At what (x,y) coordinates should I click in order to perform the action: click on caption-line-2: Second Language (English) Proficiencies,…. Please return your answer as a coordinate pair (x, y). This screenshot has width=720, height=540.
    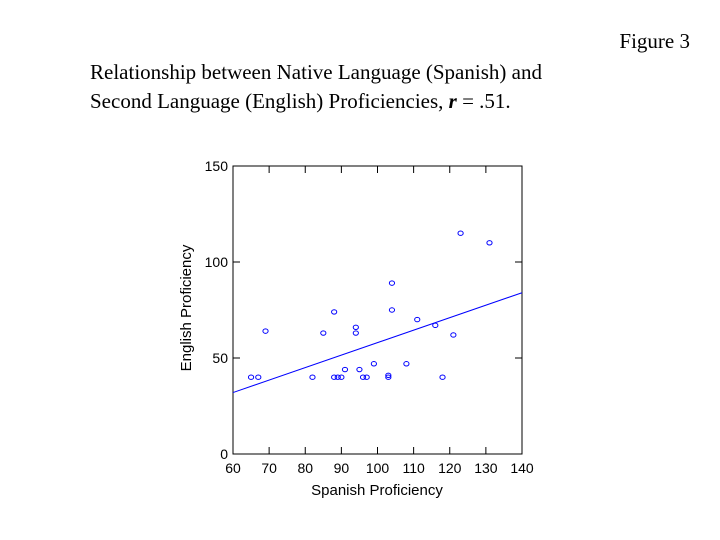
    Looking at the image, I should click on (370, 101).